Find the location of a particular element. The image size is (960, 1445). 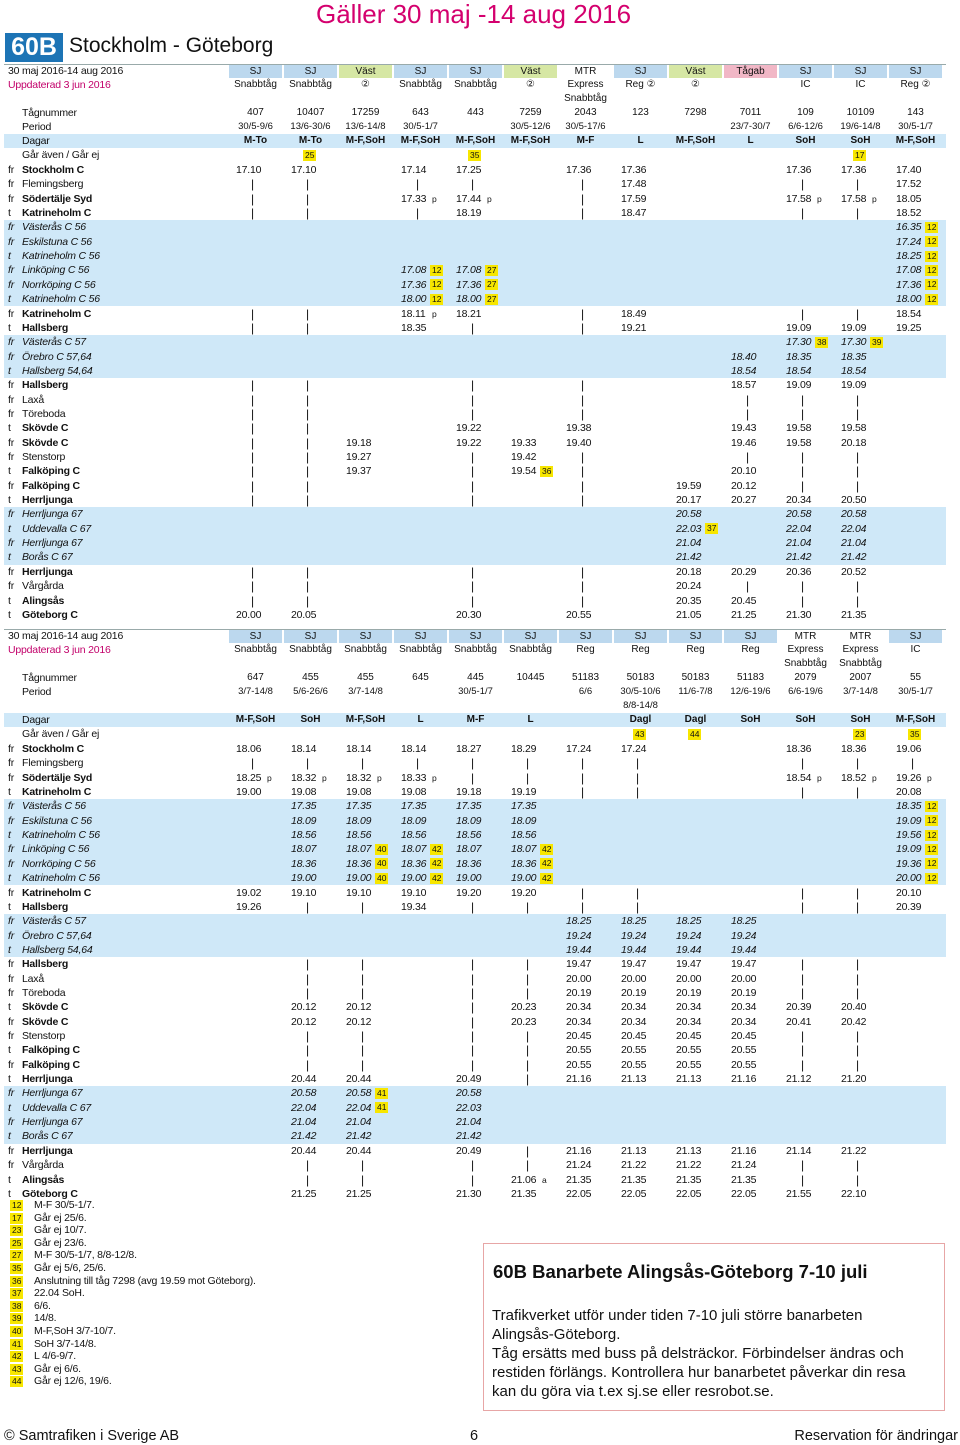

time: 19.21 is located at coordinates (634, 327).